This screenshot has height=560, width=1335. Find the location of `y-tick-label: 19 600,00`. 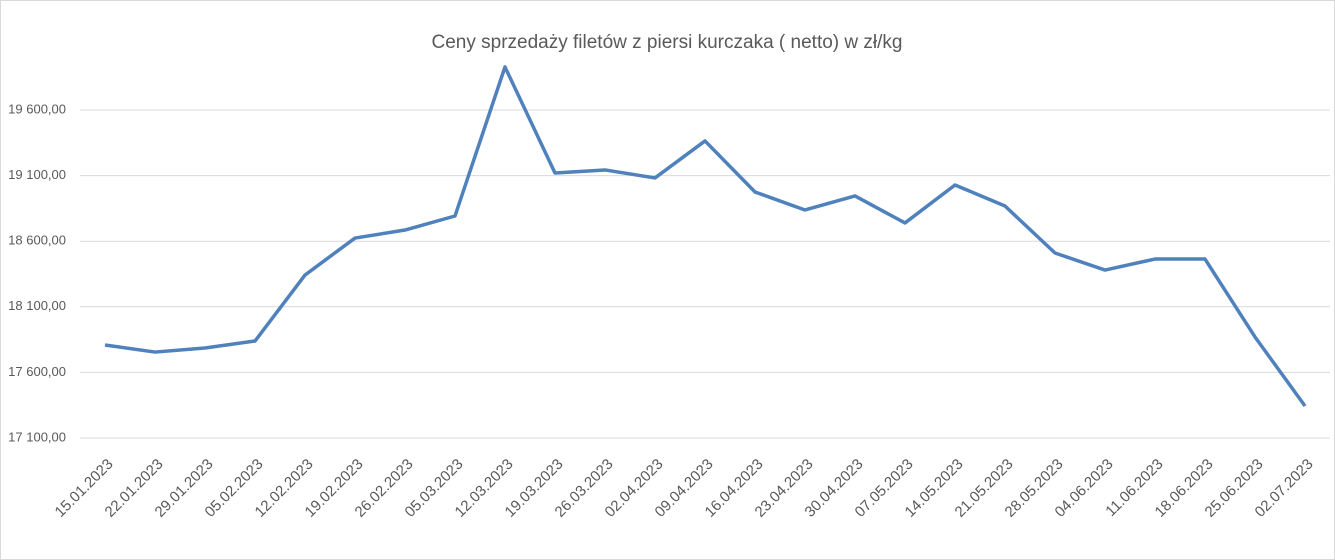

y-tick-label: 19 600,00 is located at coordinates (37, 108).